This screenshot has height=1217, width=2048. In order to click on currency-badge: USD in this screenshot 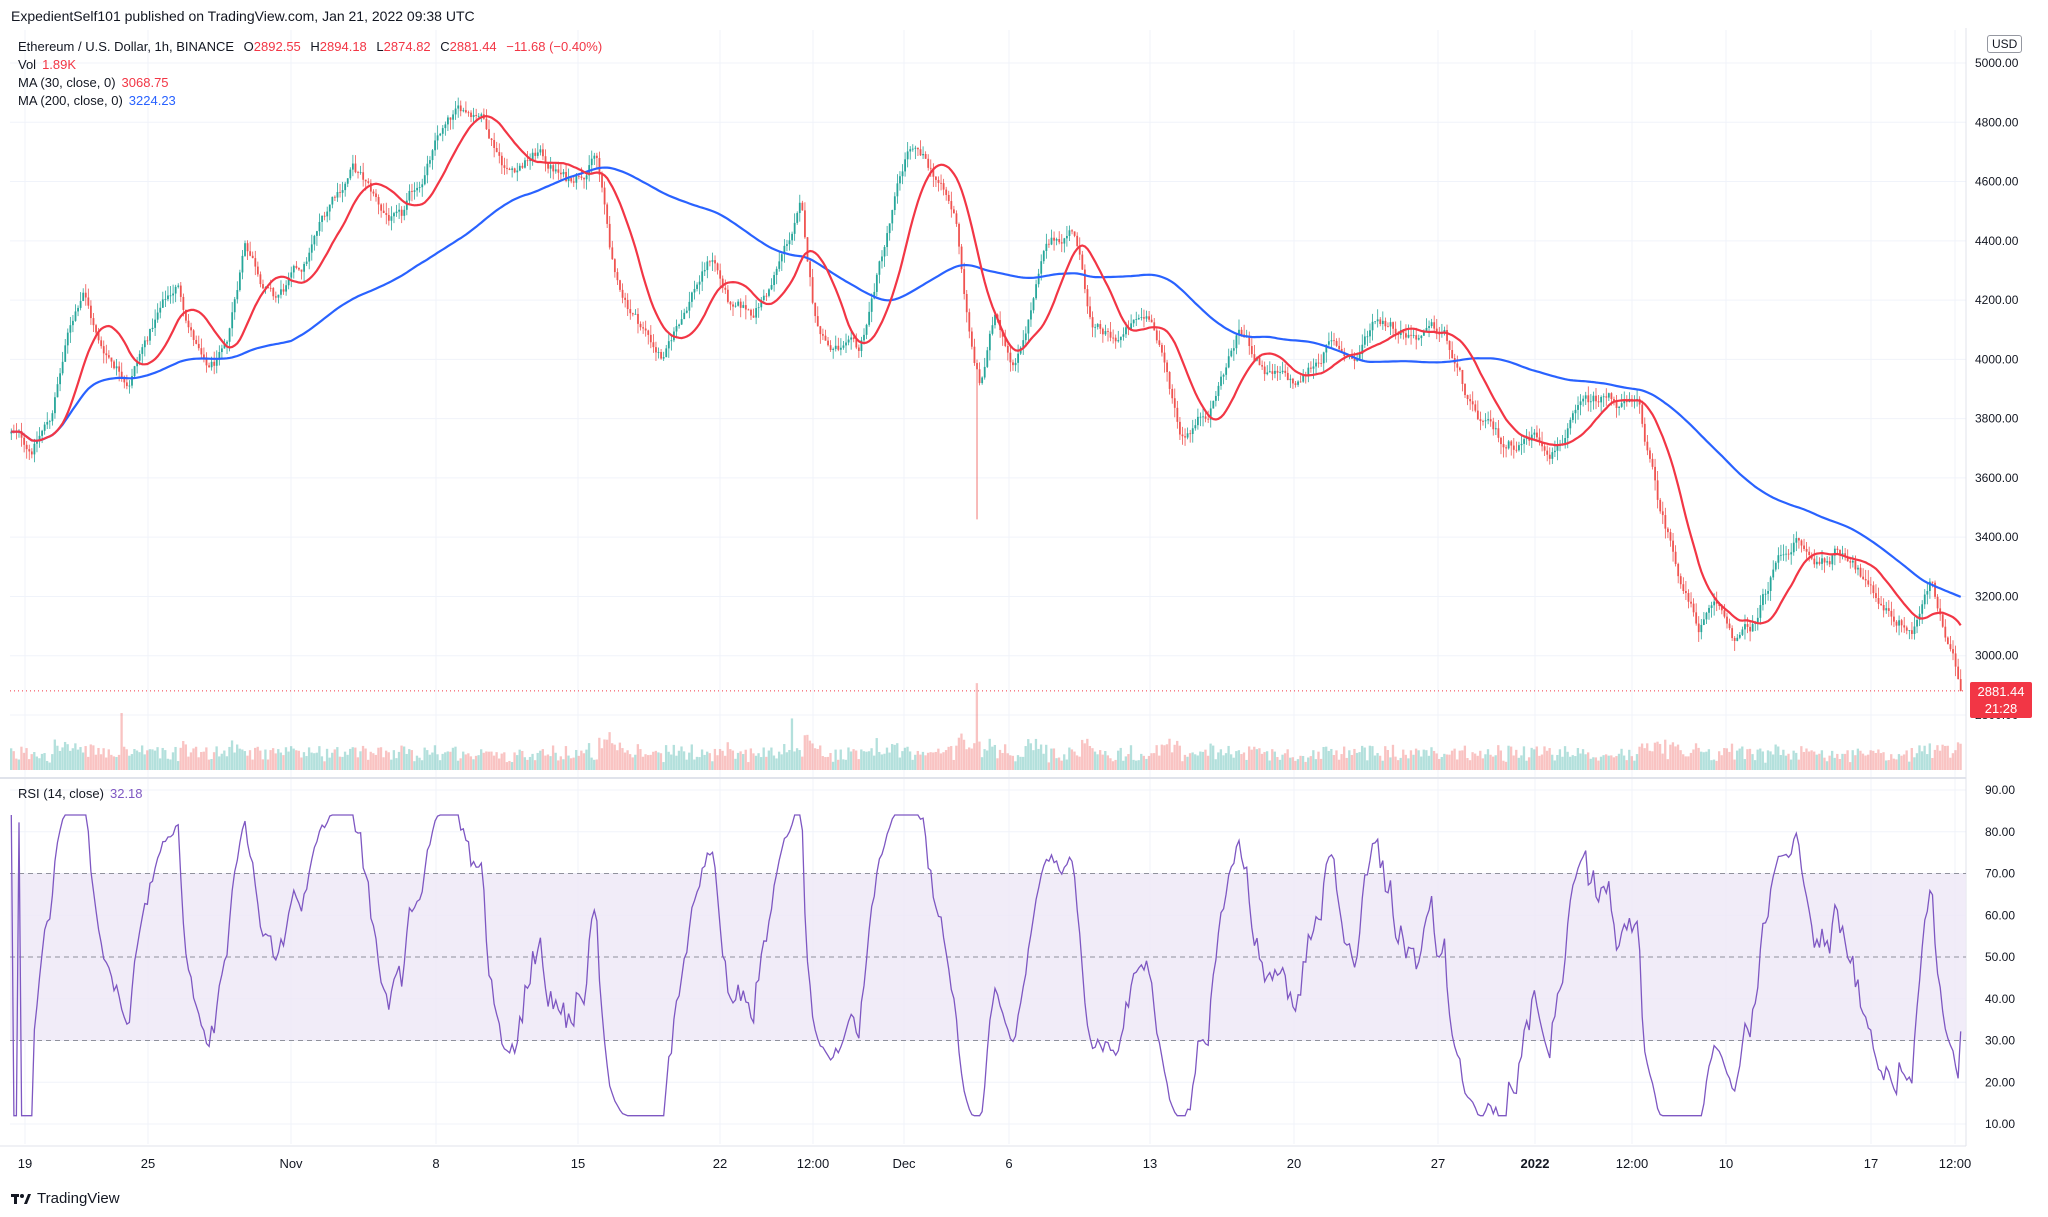, I will do `click(2005, 44)`.